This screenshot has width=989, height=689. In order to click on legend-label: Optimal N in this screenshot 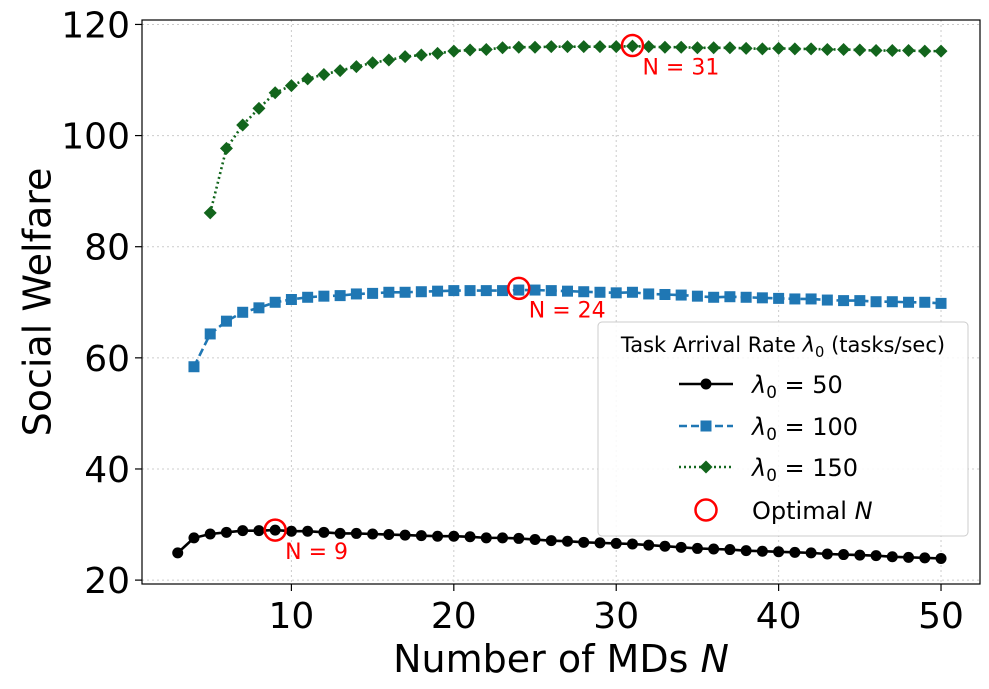, I will do `click(812, 511)`.